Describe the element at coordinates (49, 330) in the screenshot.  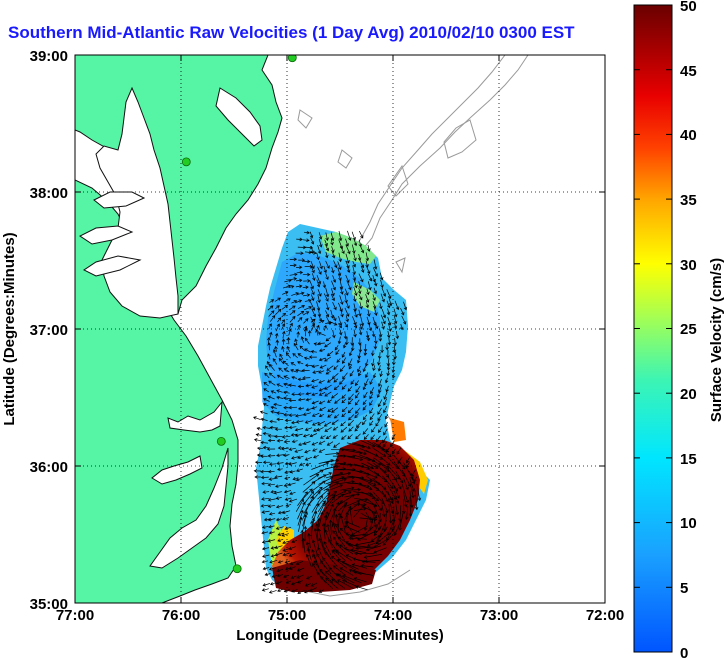
I see `y-tick-label: 37:00` at that location.